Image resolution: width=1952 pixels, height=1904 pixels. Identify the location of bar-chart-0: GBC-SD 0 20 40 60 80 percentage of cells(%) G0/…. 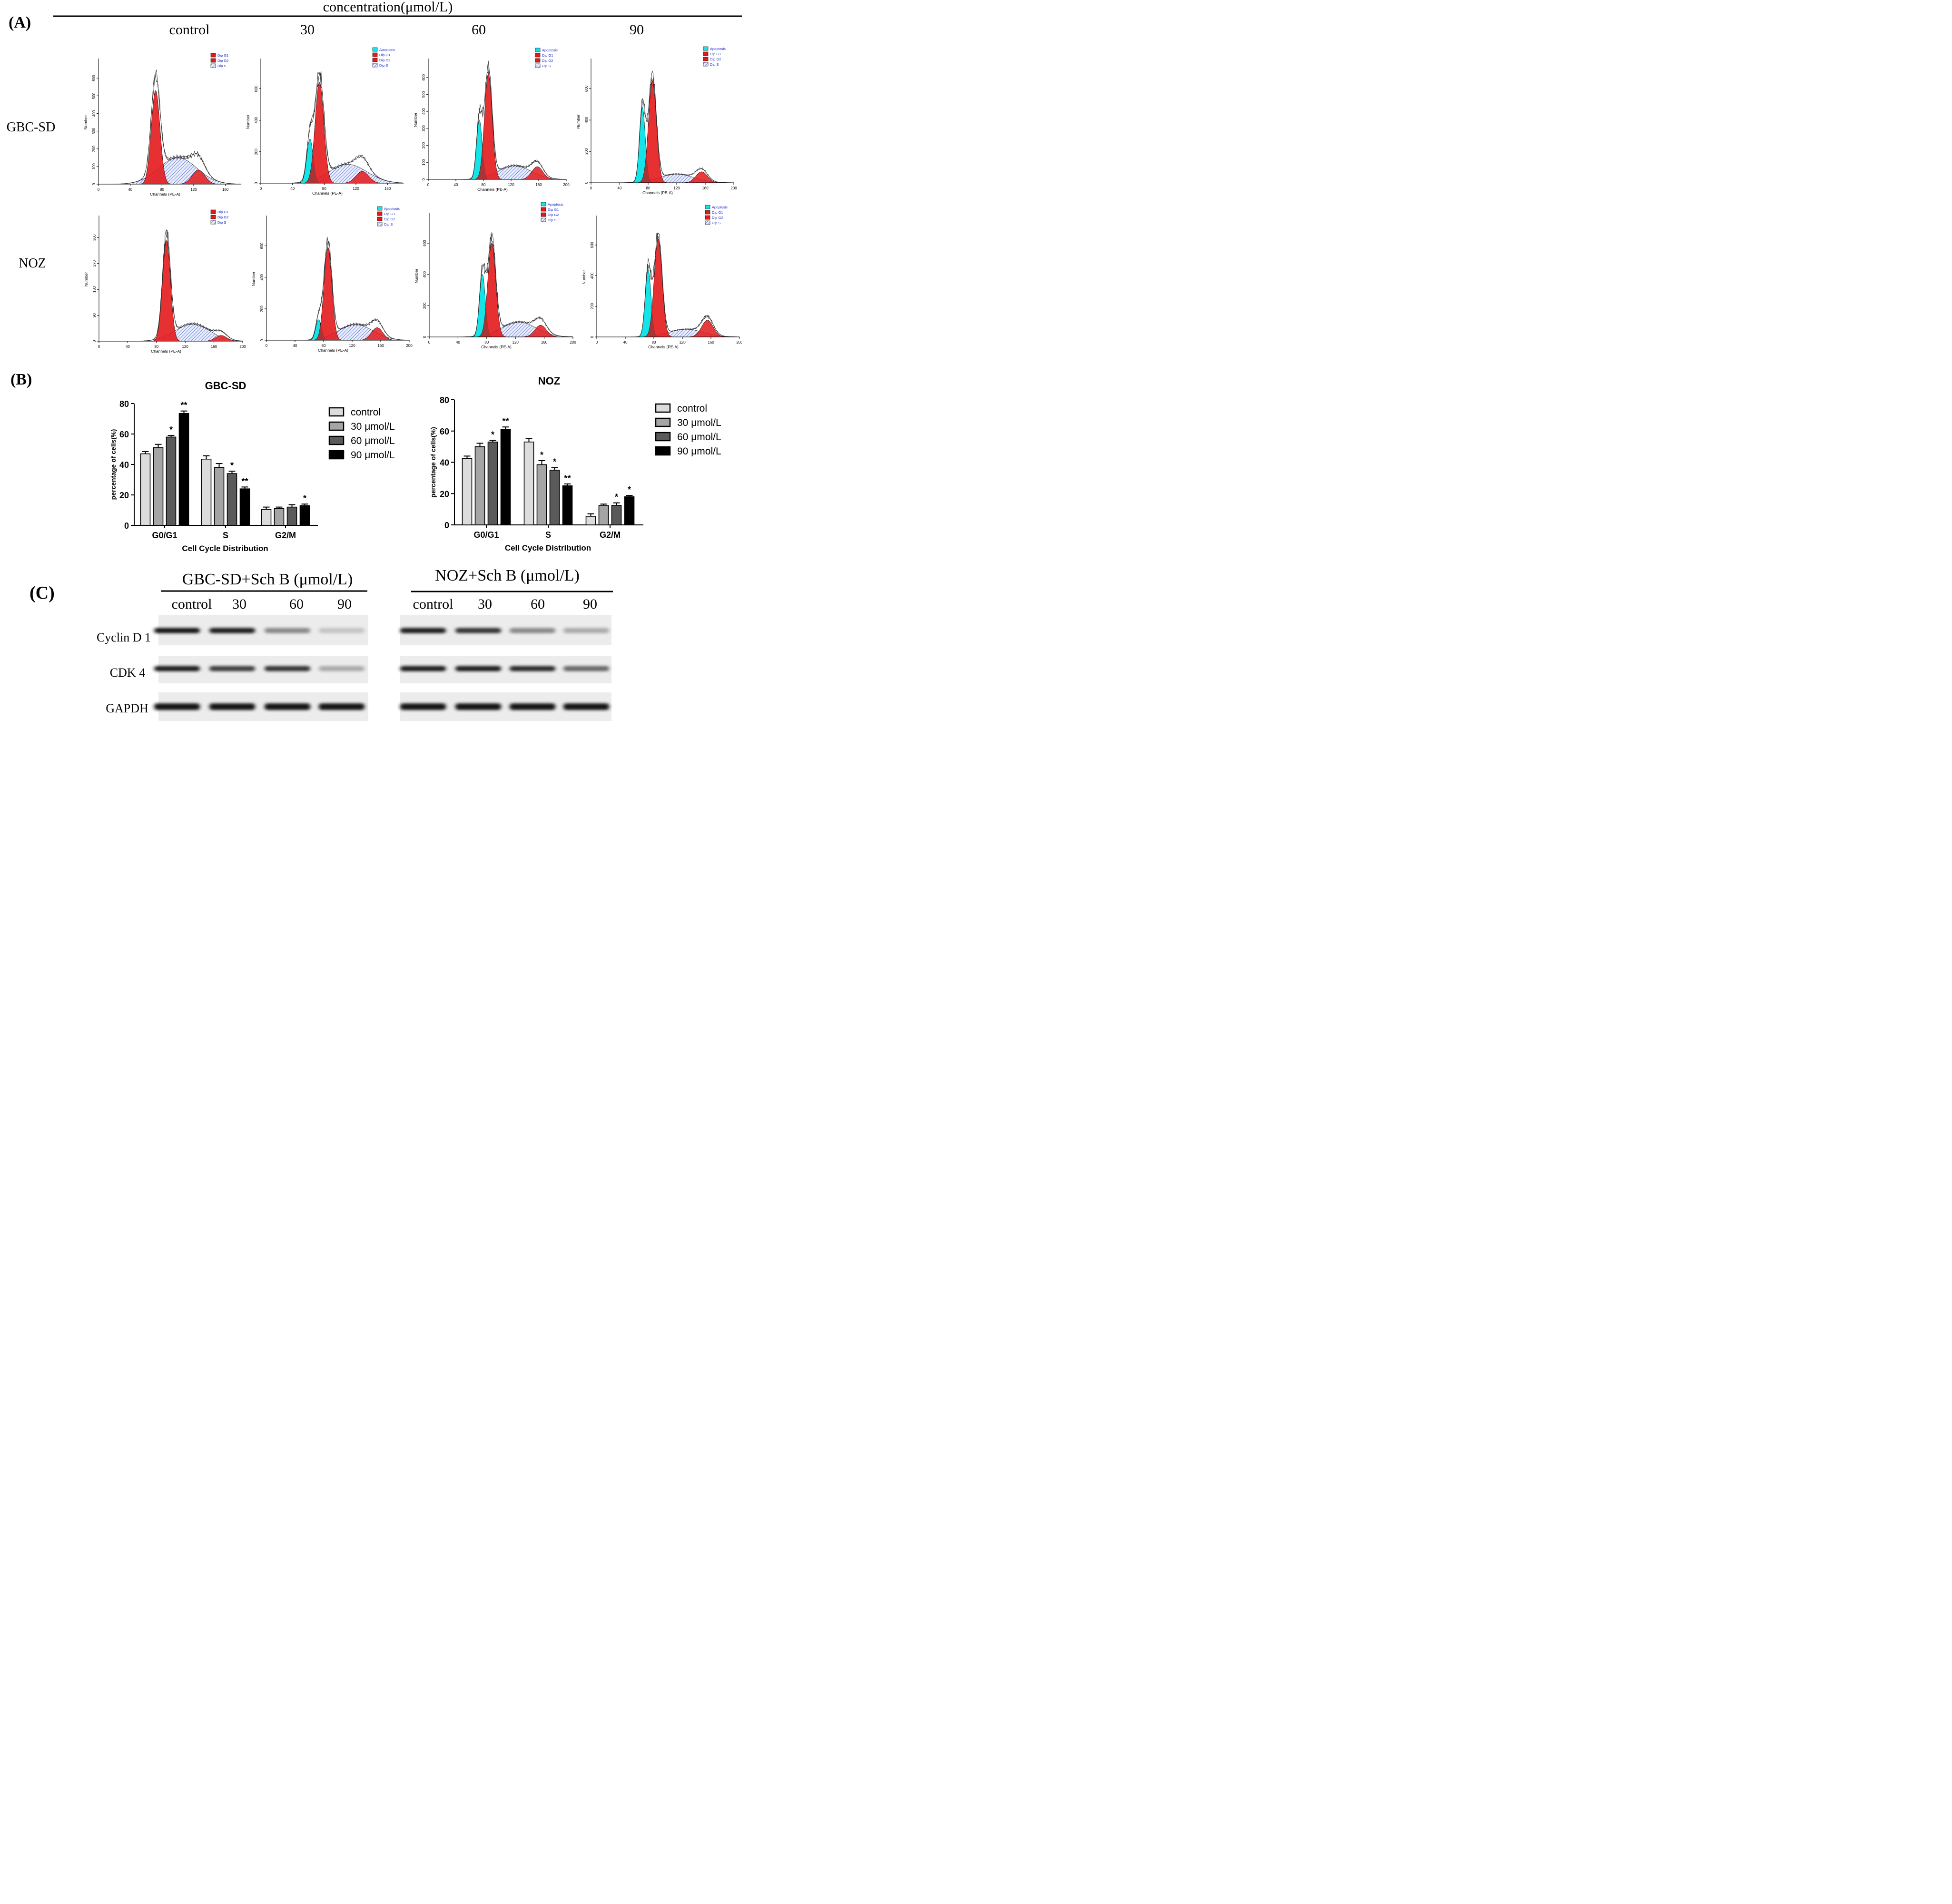
(252, 466).